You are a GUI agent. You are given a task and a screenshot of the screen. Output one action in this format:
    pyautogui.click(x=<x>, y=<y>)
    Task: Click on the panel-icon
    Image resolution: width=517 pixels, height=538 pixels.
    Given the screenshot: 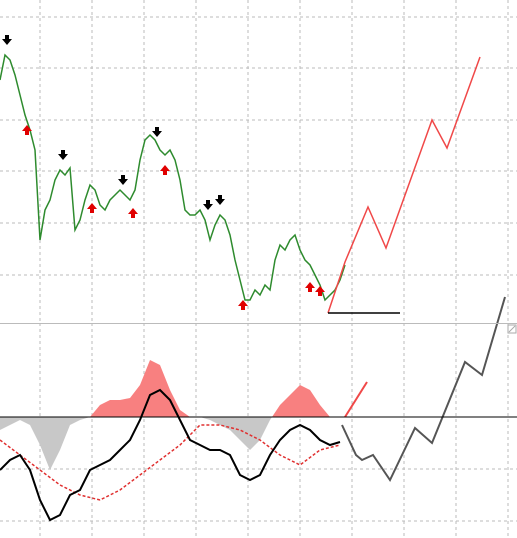 What is the action you would take?
    pyautogui.click(x=512, y=329)
    